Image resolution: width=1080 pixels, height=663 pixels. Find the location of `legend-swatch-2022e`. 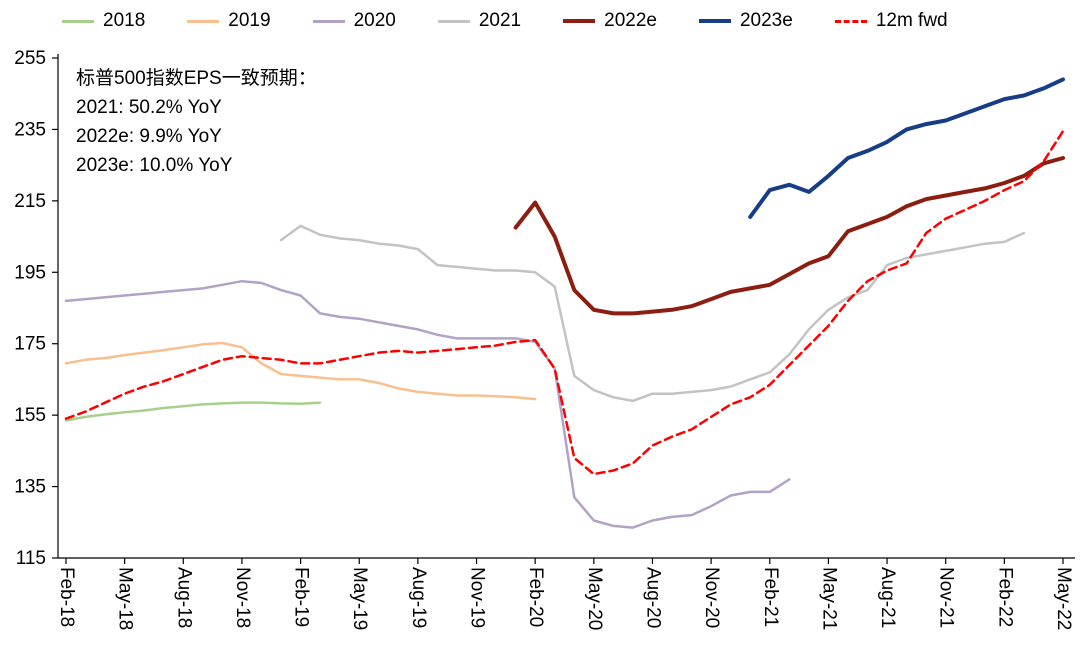

legend-swatch-2022e is located at coordinates (579, 21).